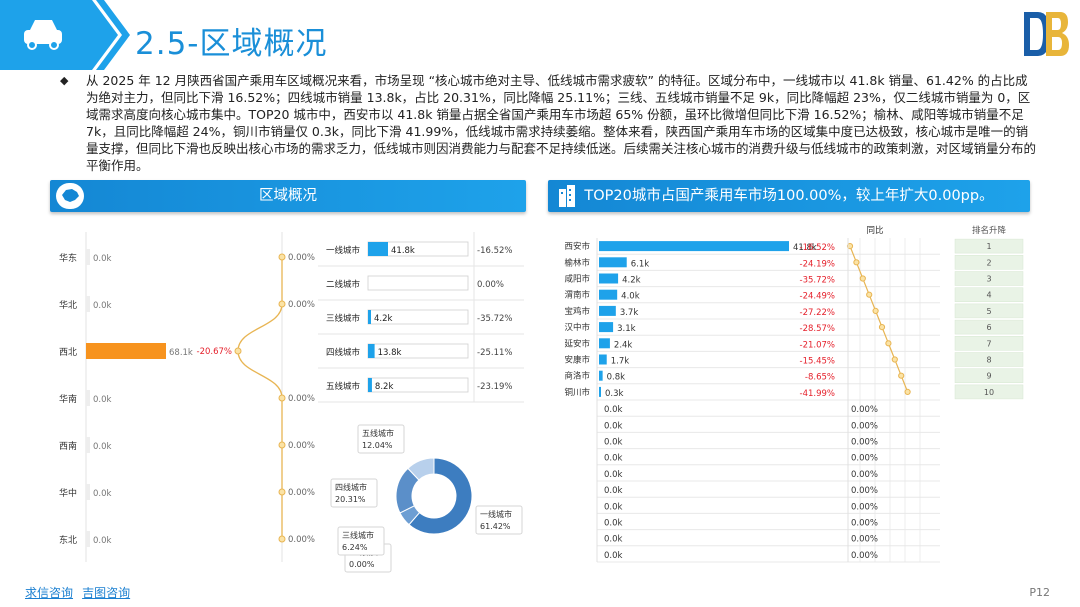 The width and height of the screenshot is (1080, 607). I want to click on top20-city-label: 咸阳市, so click(577, 279).